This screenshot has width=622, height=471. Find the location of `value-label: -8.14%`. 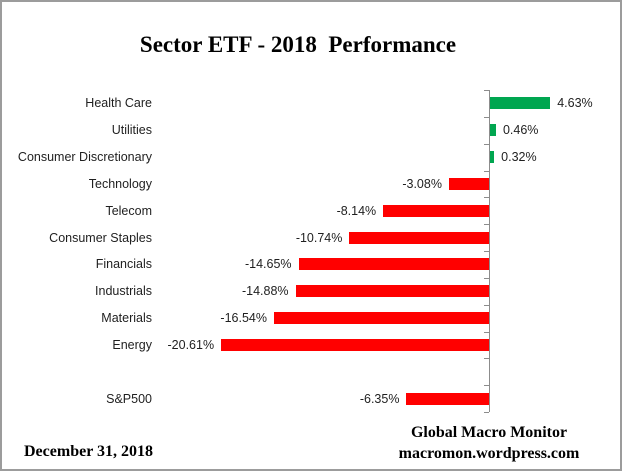

value-label: -8.14% is located at coordinates (356, 210).